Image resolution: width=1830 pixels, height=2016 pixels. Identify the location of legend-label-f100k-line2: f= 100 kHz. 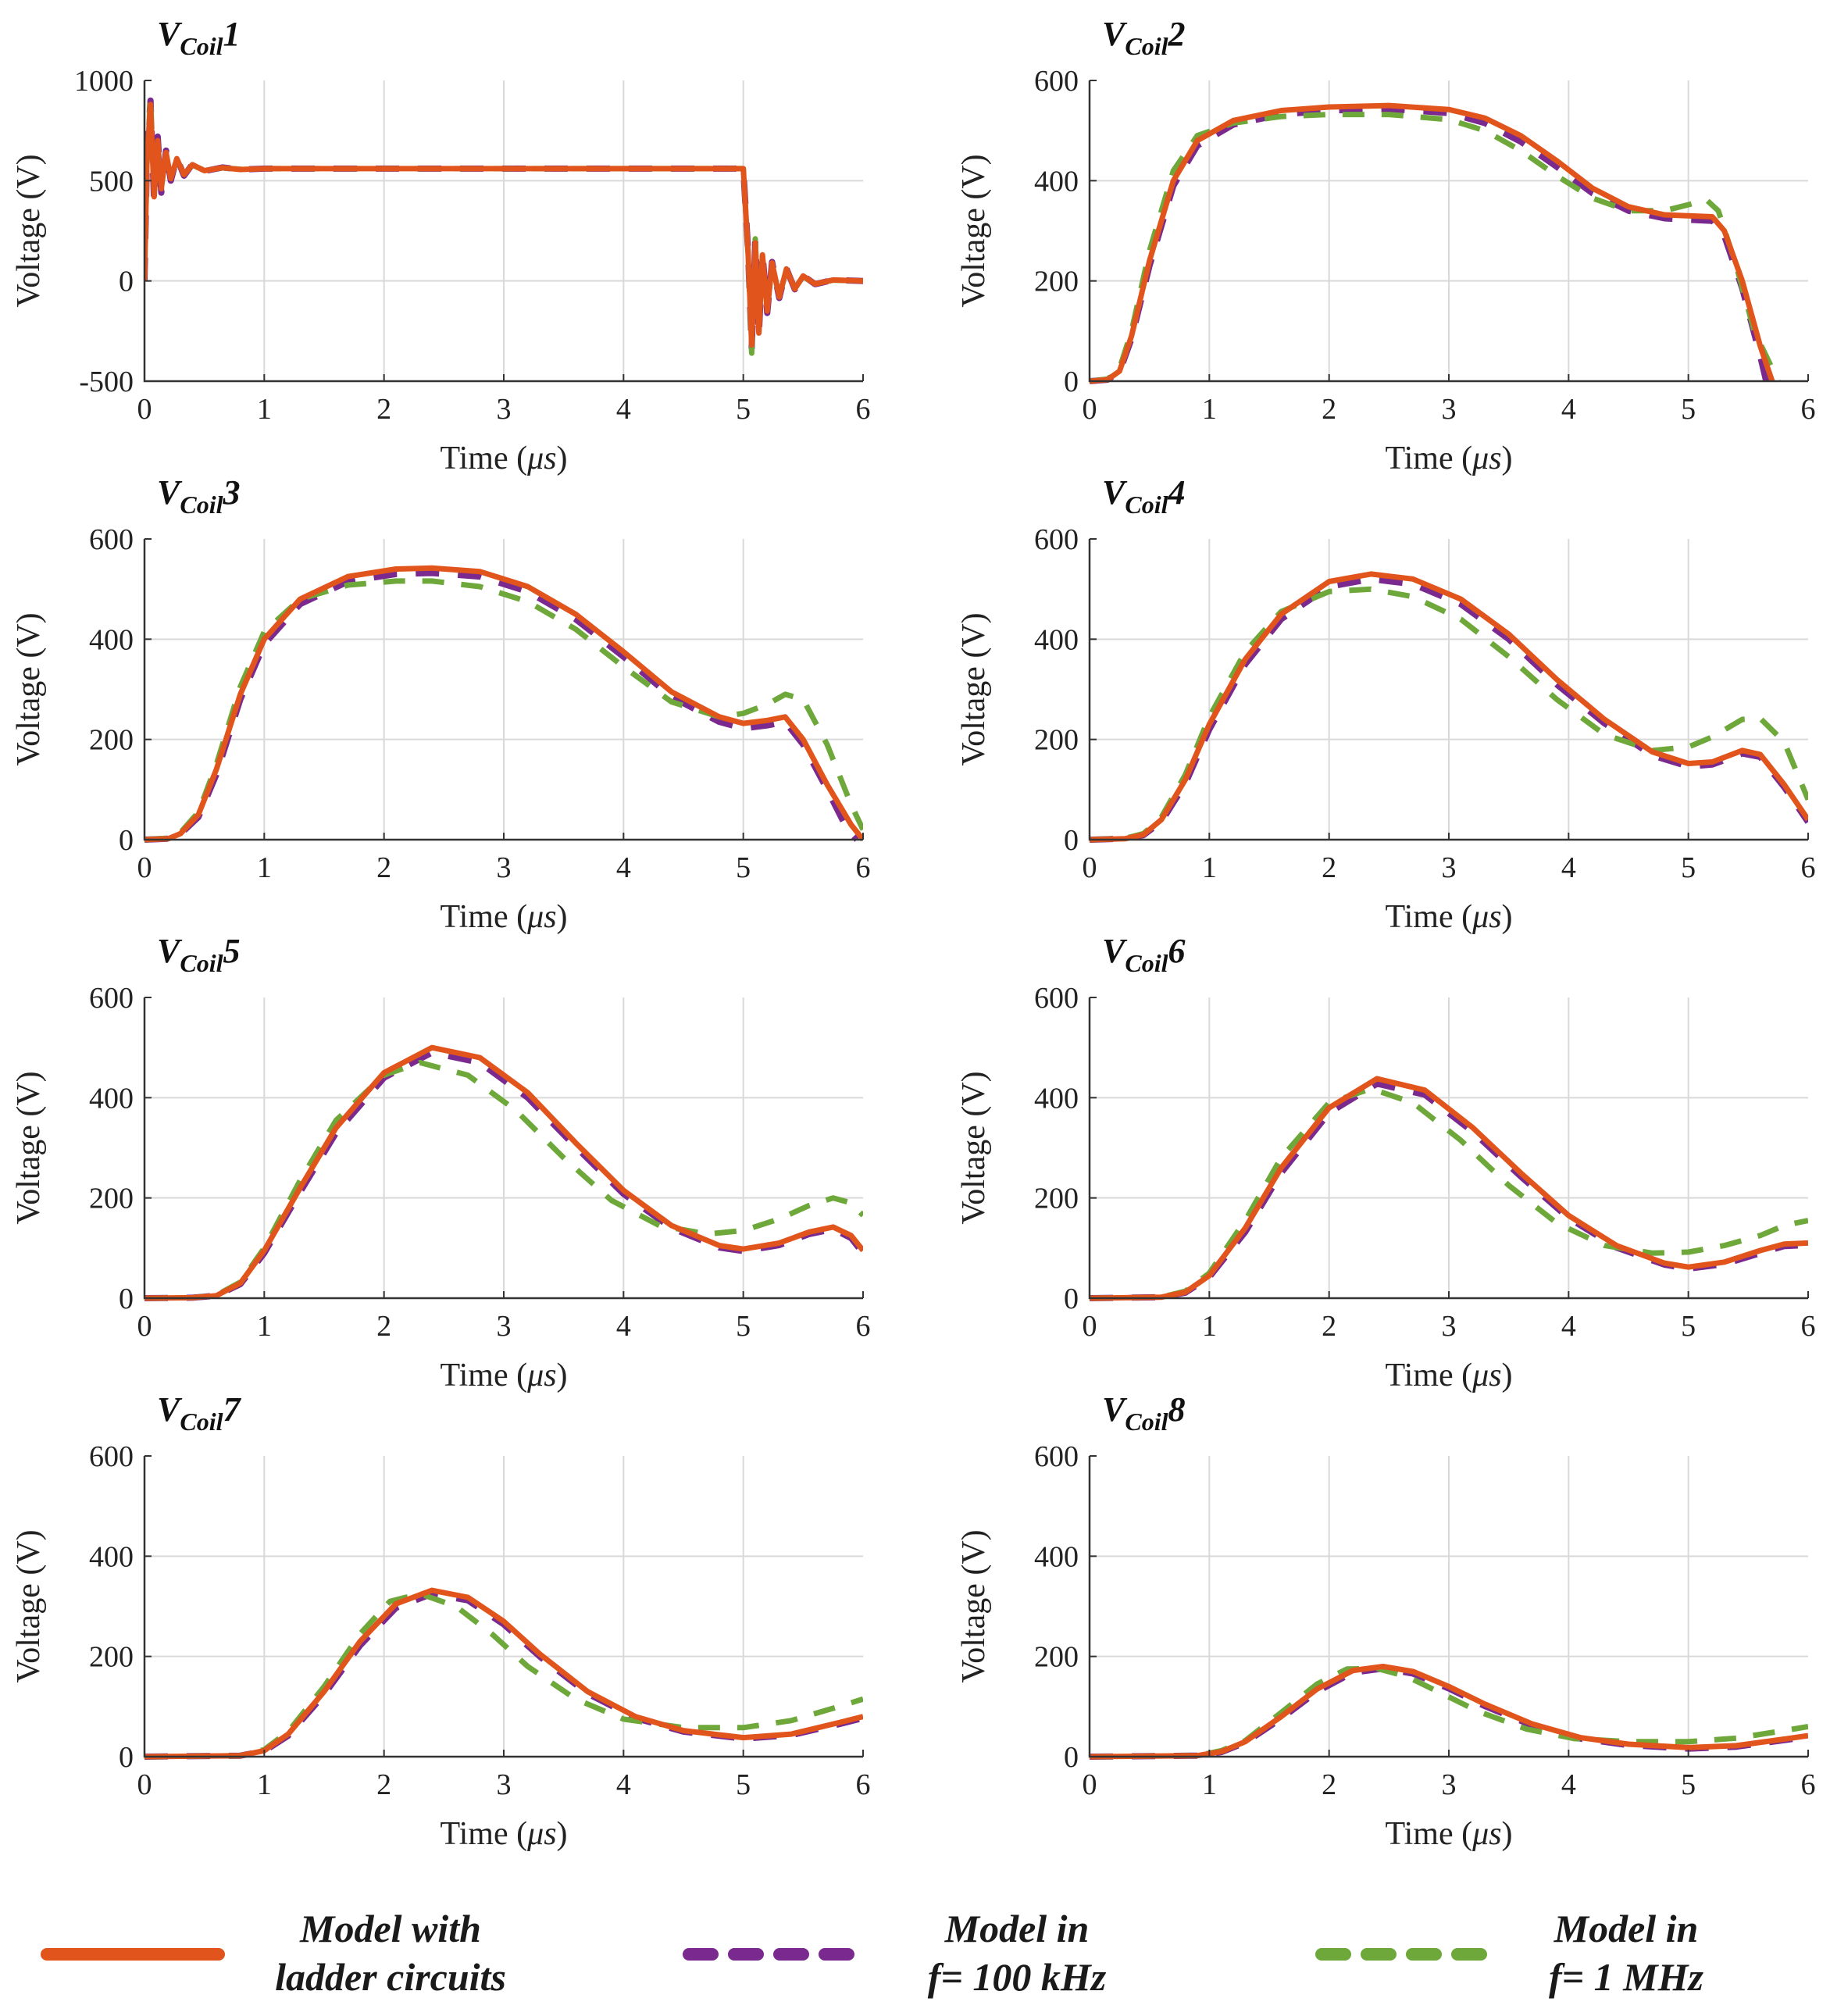
(1017, 1977).